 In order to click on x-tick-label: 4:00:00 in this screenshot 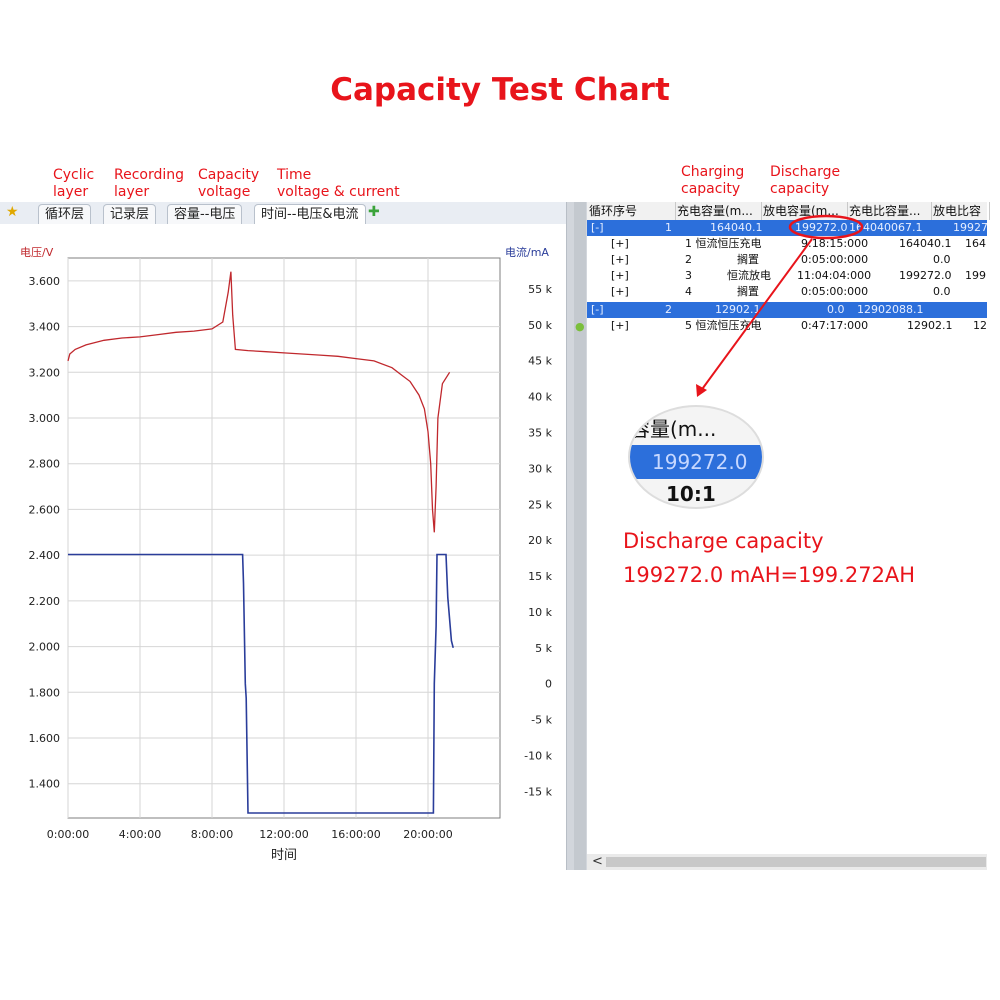, I will do `click(140, 834)`.